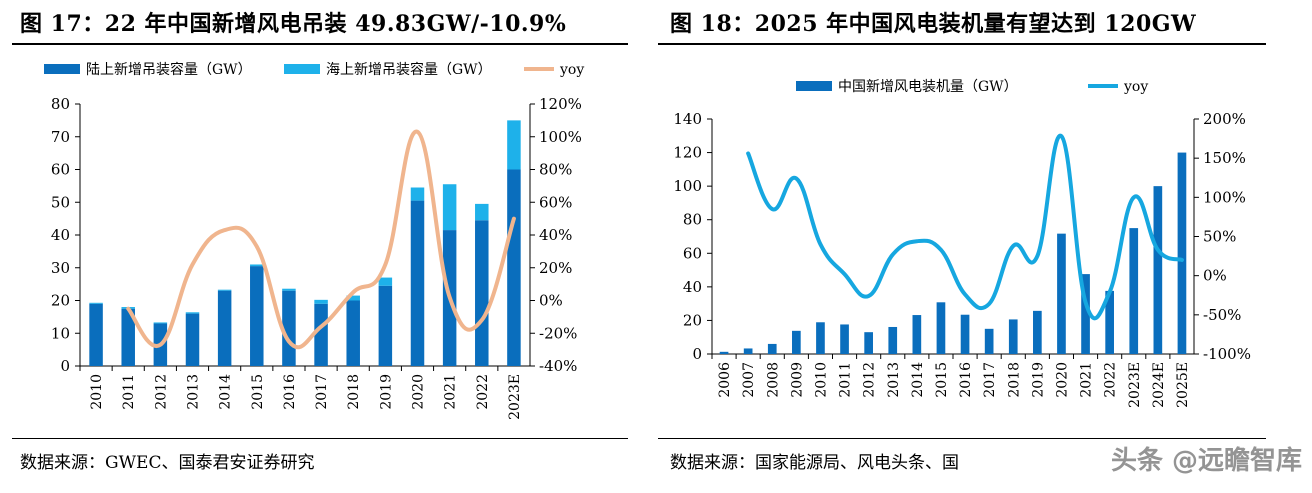 The image size is (1312, 493). What do you see at coordinates (687, 186) in the screenshot?
I see `y-tick-label: 100` at bounding box center [687, 186].